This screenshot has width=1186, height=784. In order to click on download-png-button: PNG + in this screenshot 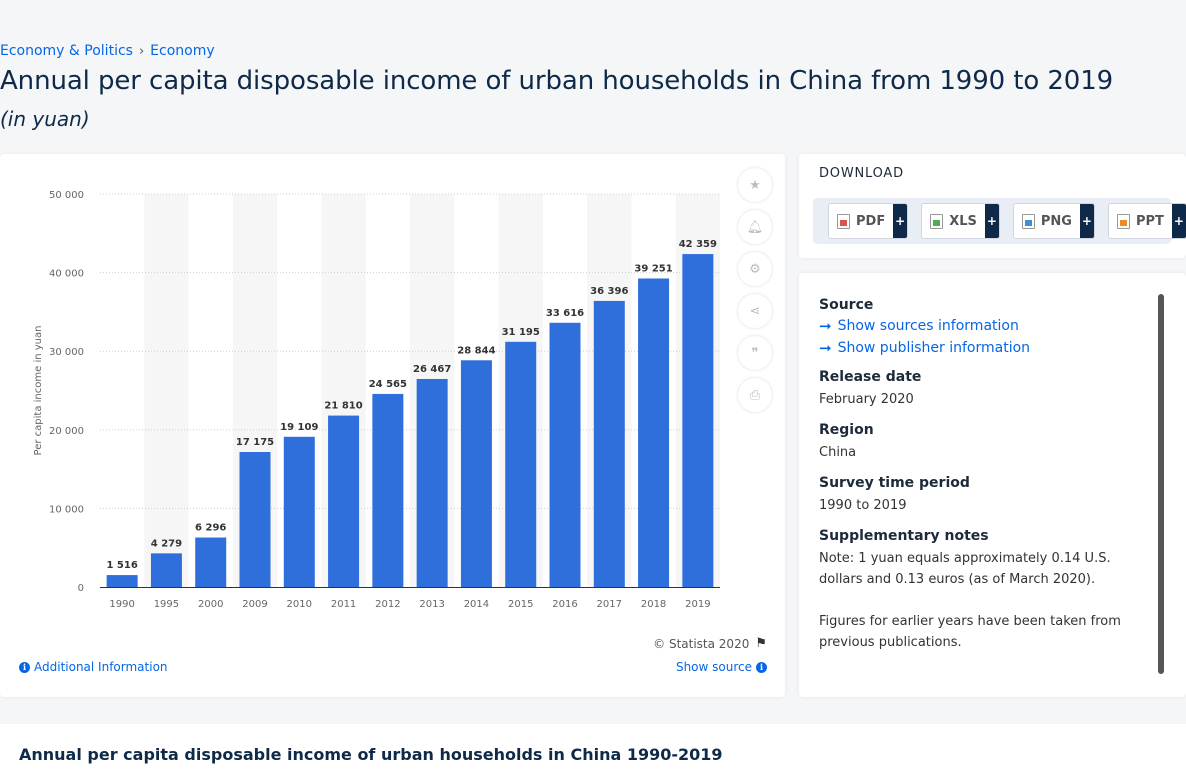, I will do `click(1054, 221)`.